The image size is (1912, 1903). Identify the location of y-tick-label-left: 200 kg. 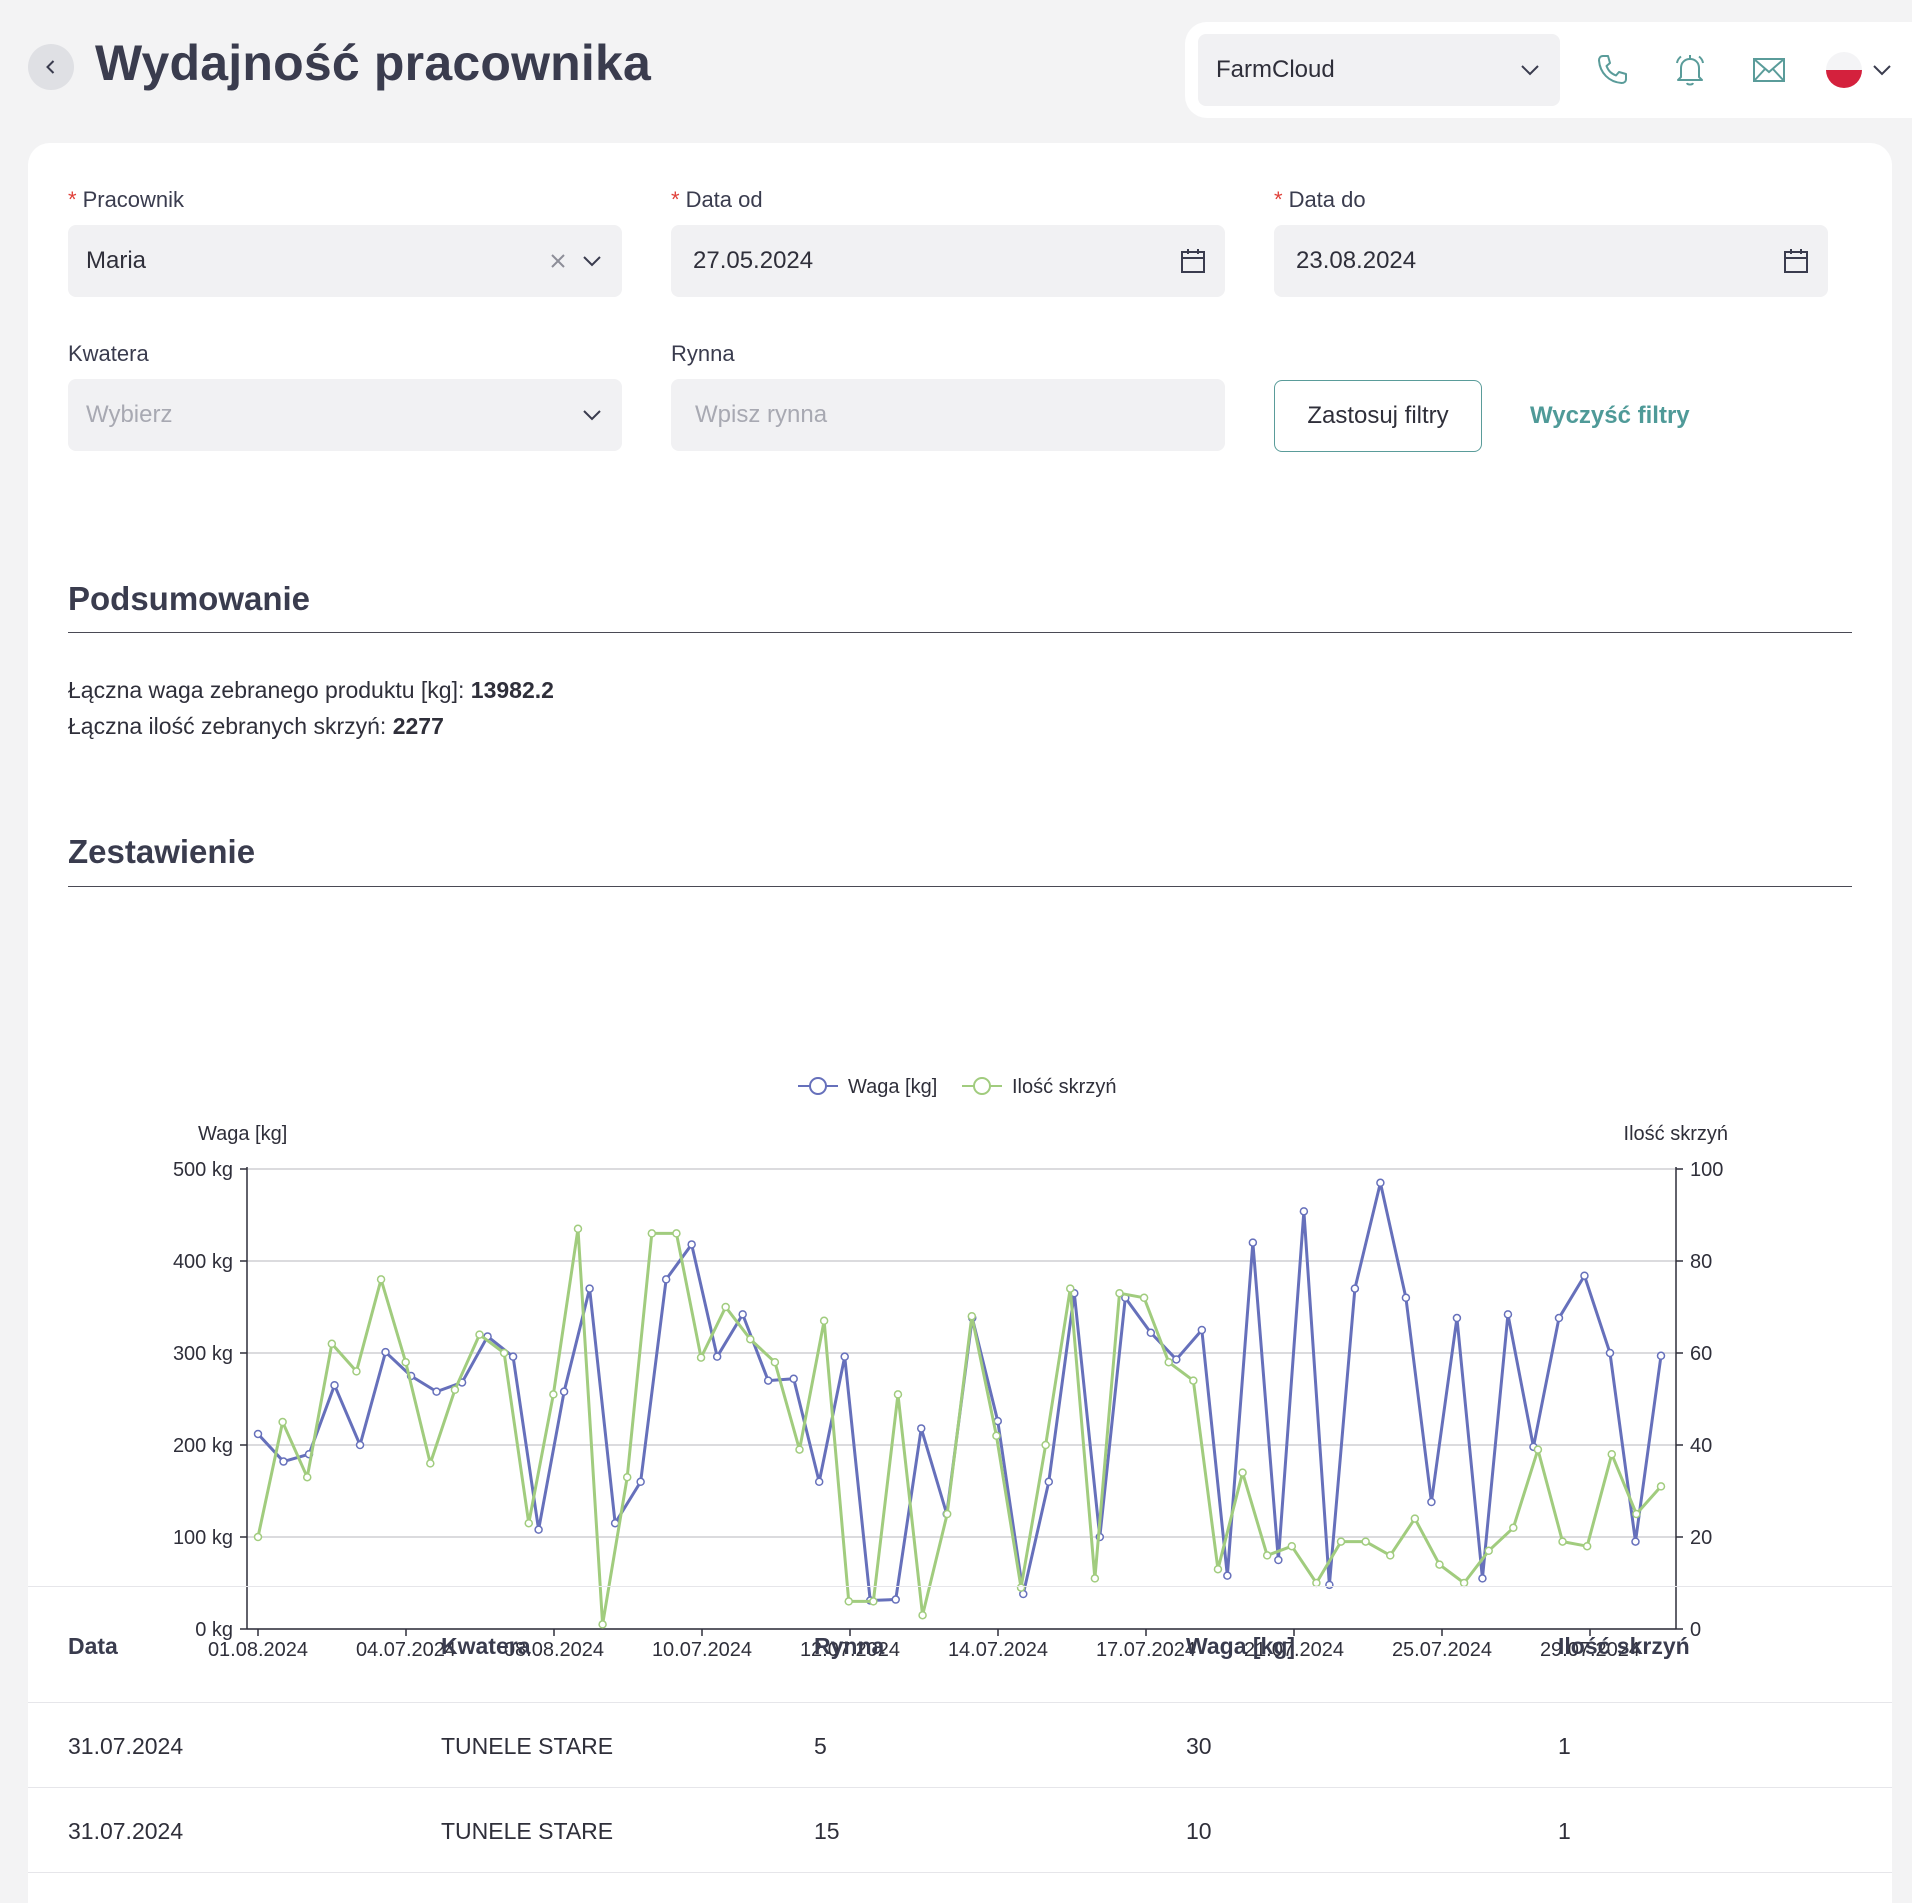
(203, 1446).